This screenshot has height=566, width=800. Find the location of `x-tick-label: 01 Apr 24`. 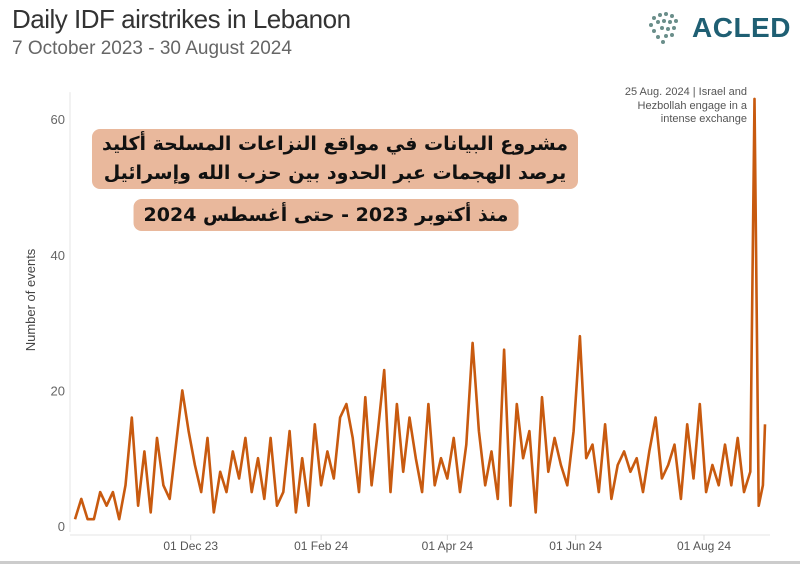

x-tick-label: 01 Apr 24 is located at coordinates (448, 546).